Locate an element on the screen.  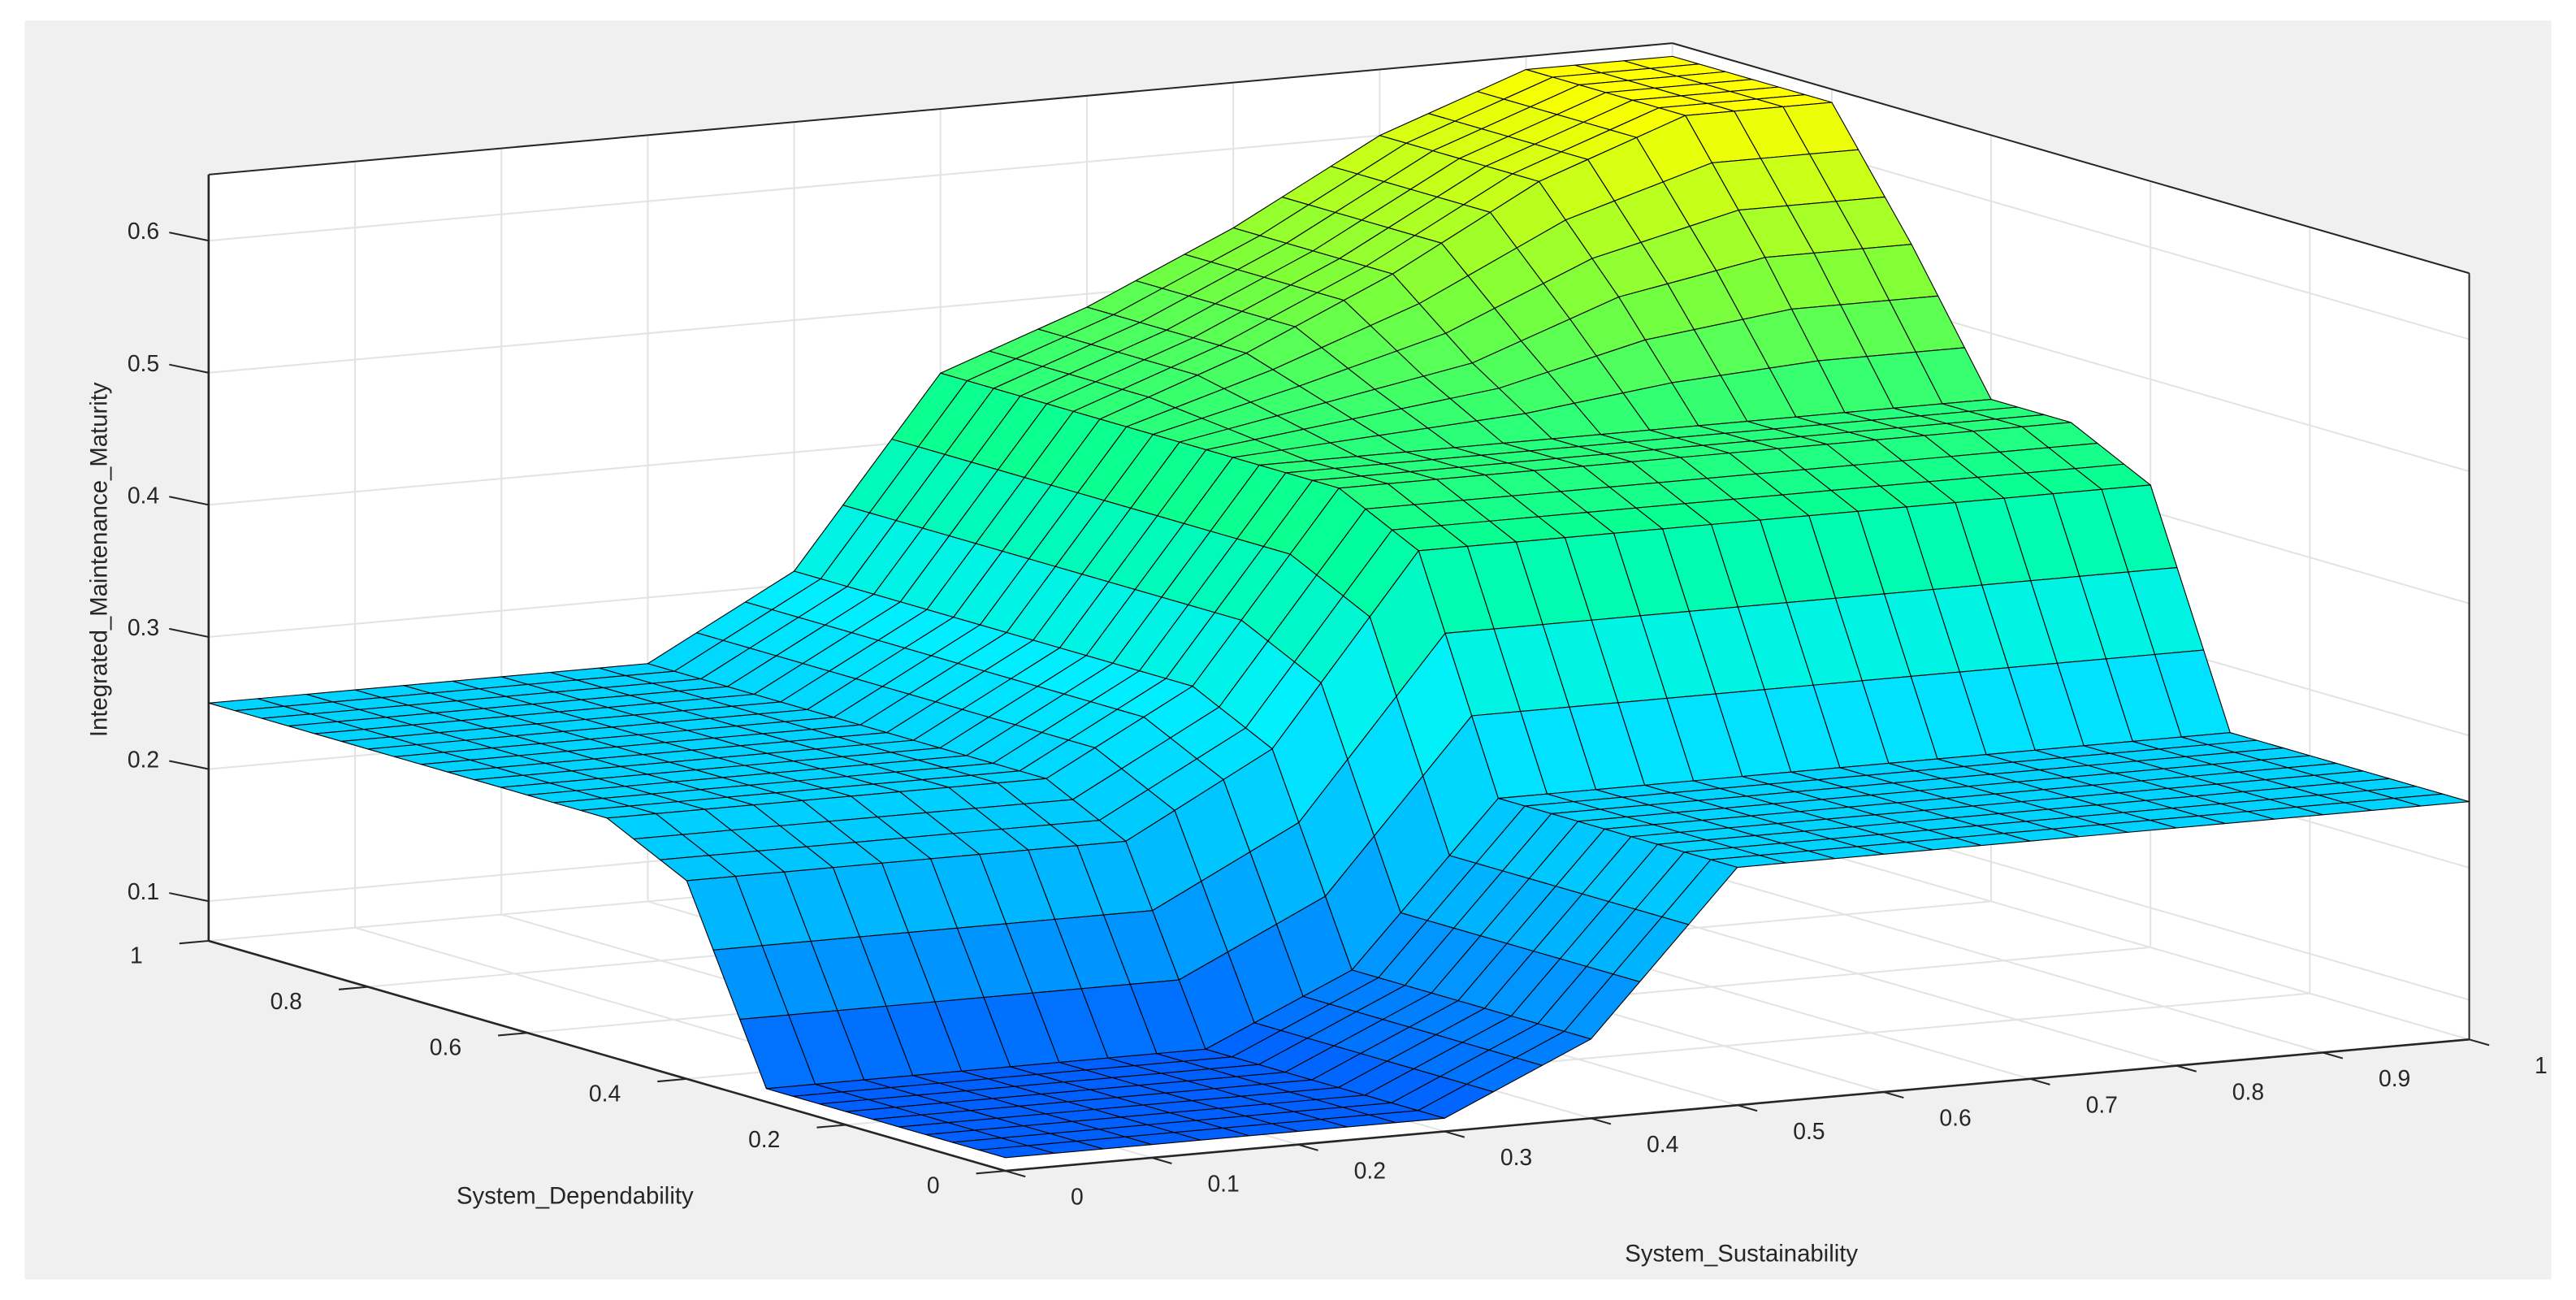
z-tick-label: 0.2 is located at coordinates (143, 760).